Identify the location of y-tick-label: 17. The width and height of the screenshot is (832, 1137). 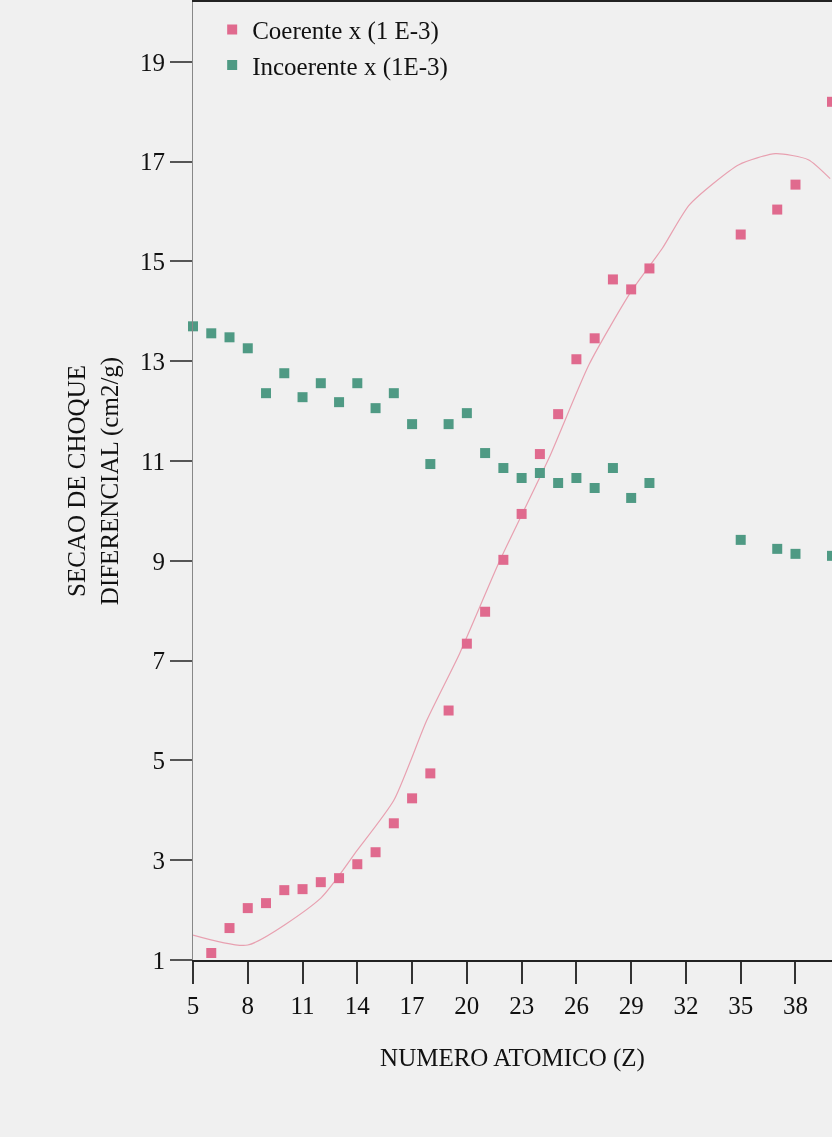
(152, 162).